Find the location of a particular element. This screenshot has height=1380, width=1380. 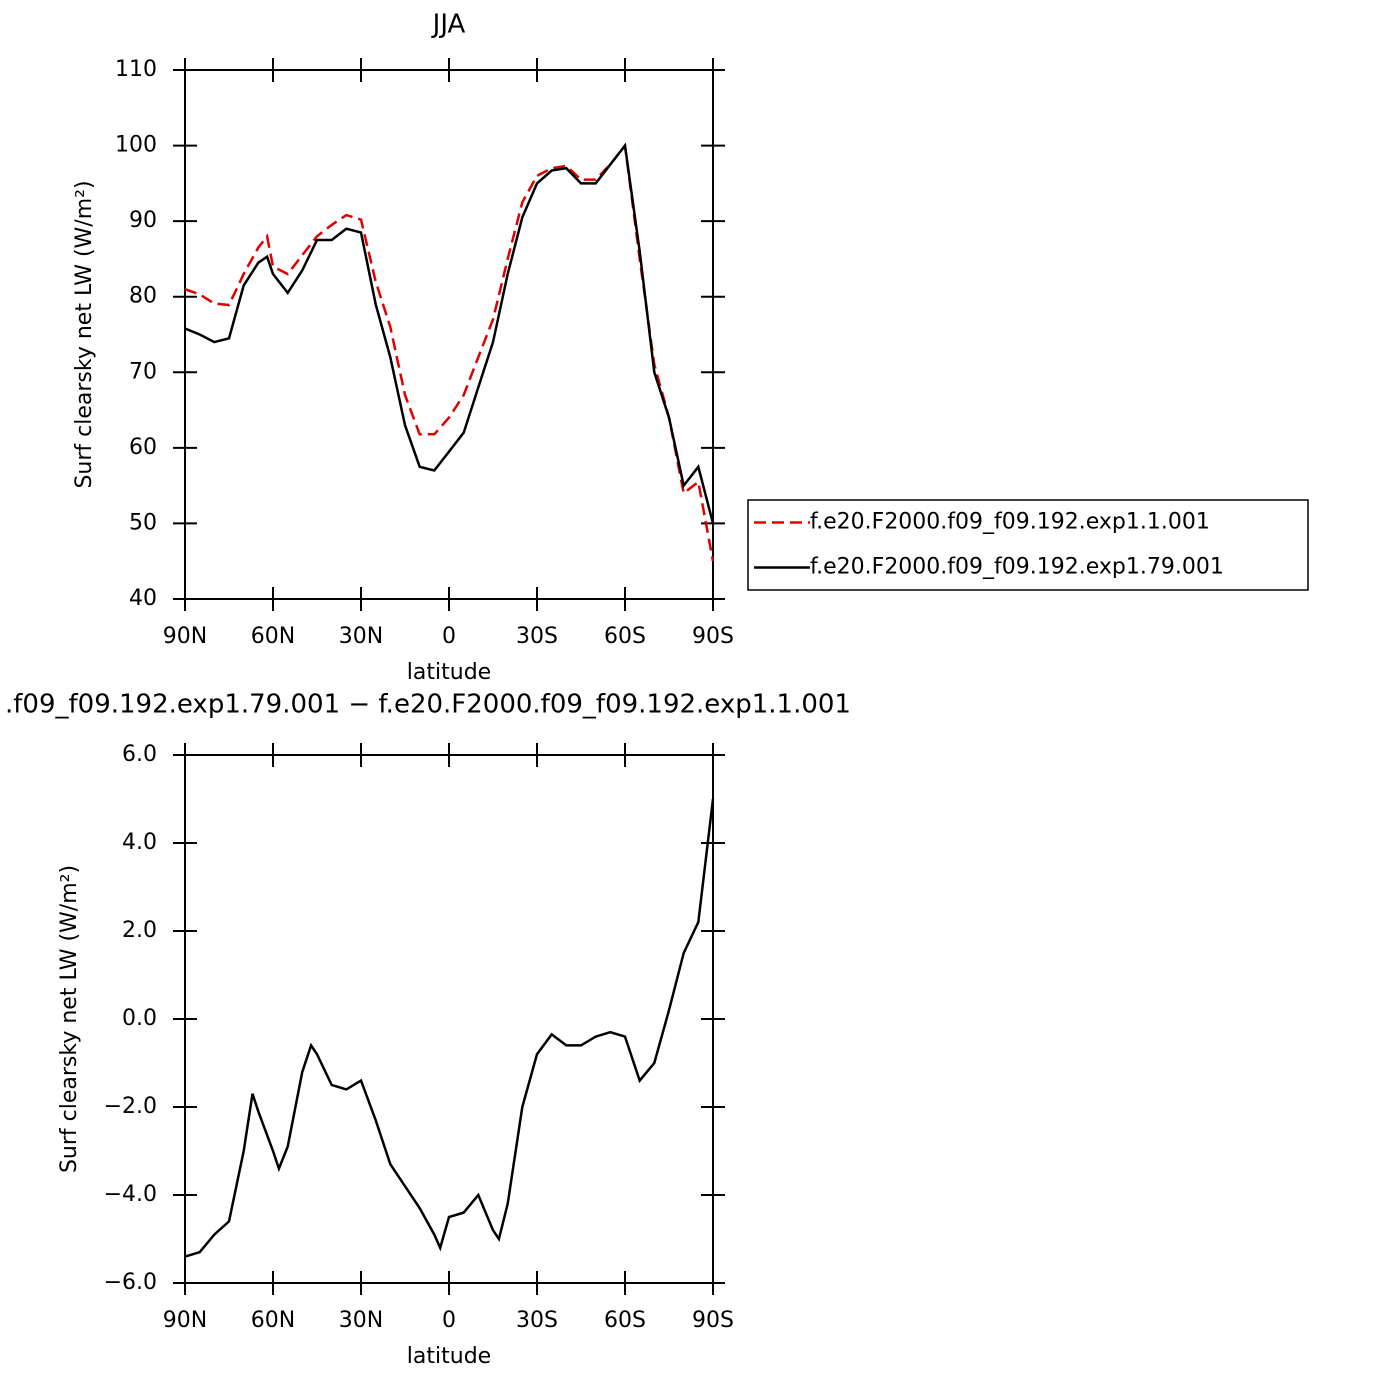

legend-label: f.e20.F2000.f09_f09.192.exp1.1.001 is located at coordinates (1010, 522).